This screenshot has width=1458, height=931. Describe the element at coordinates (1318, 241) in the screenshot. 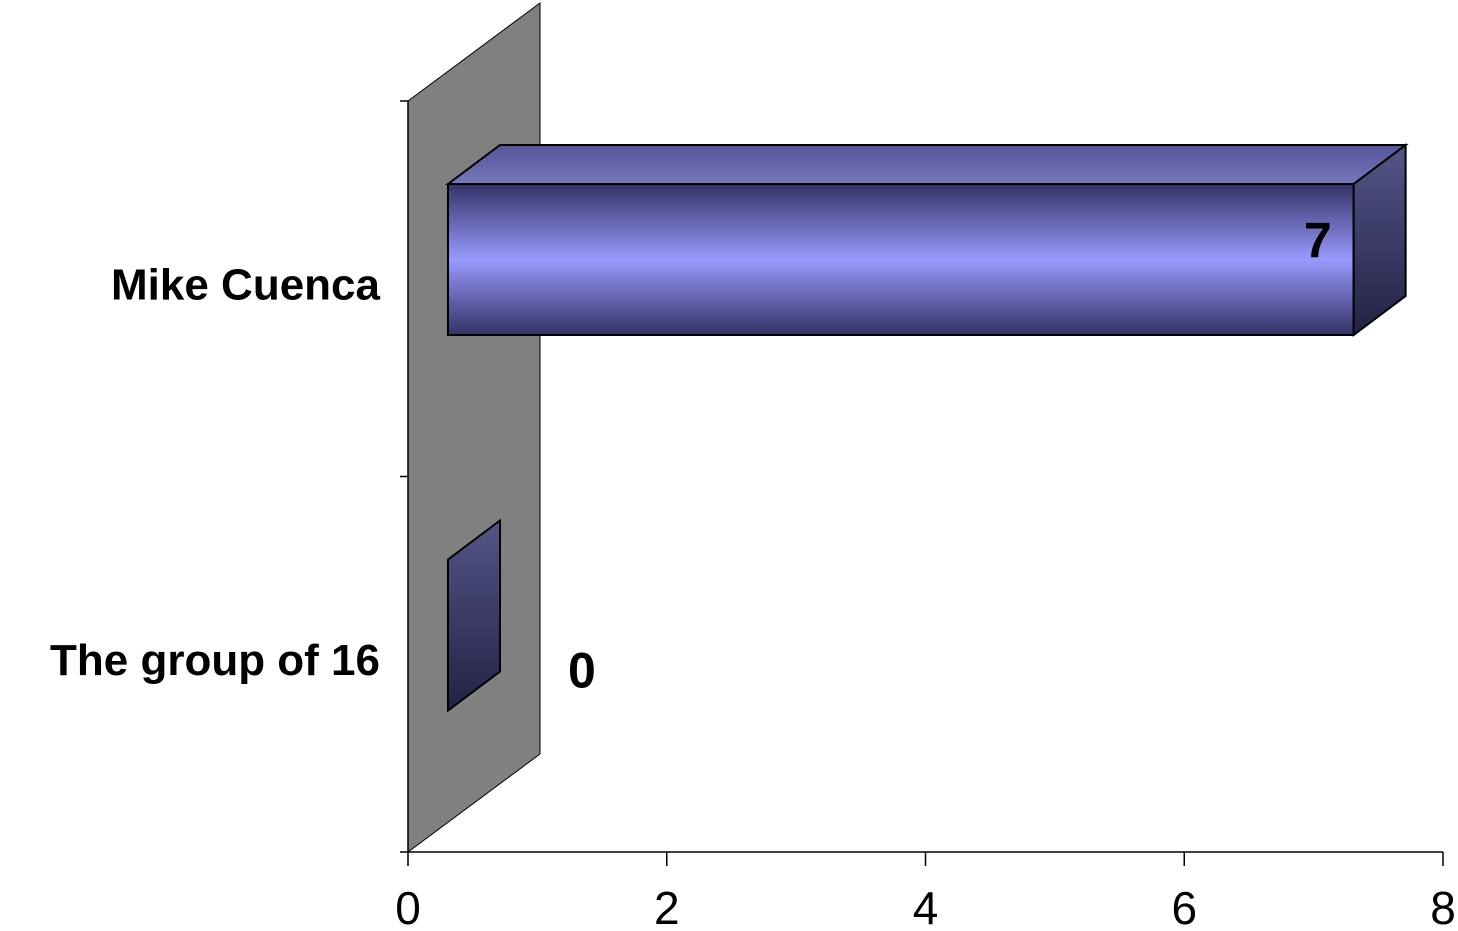

I see `data-label: 7` at that location.